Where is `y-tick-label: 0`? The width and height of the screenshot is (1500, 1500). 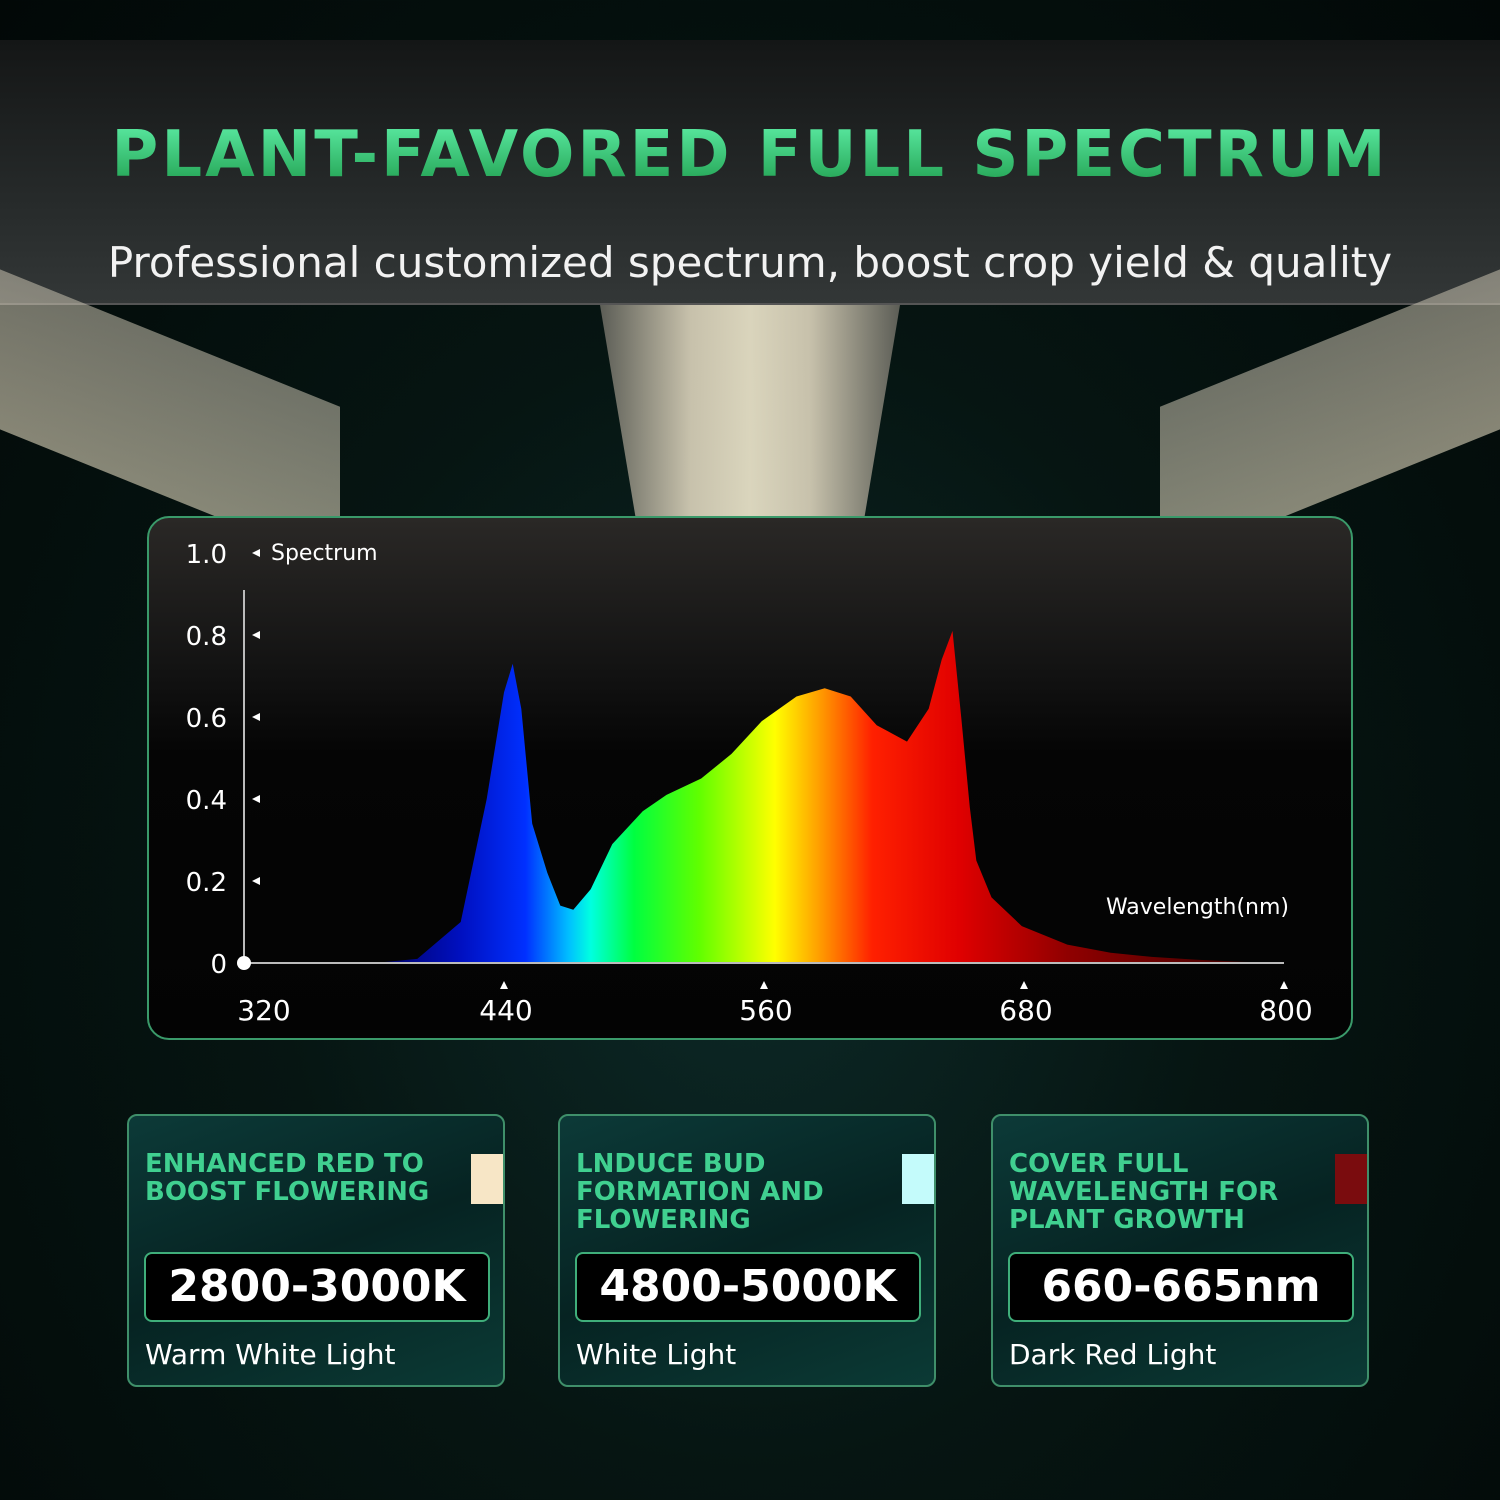 y-tick-label: 0 is located at coordinates (218, 965).